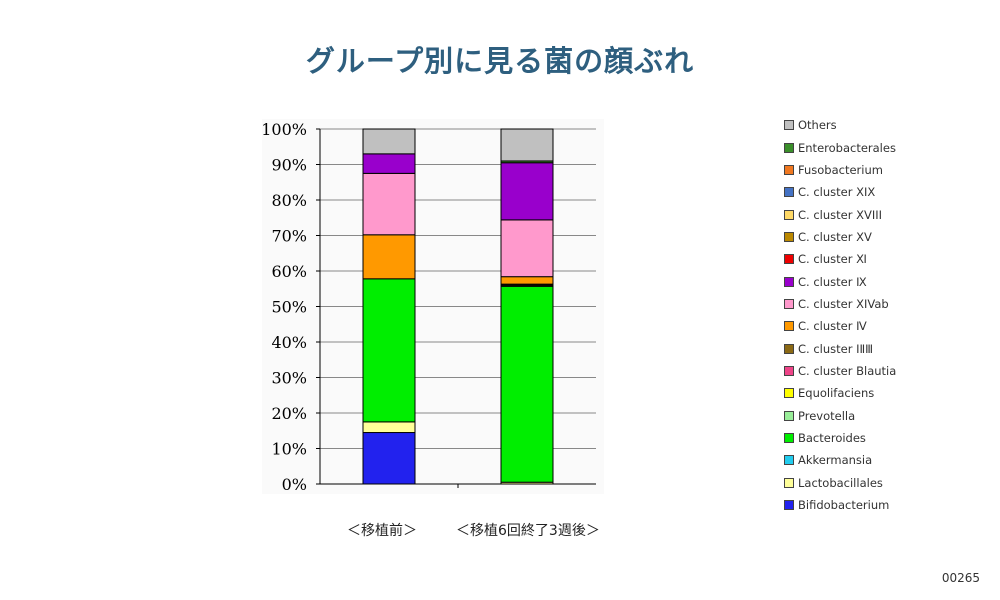 This screenshot has width=1000, height=600. Describe the element at coordinates (891, 214) in the screenshot. I see `legend-entry: C. cluster XVIII` at that location.